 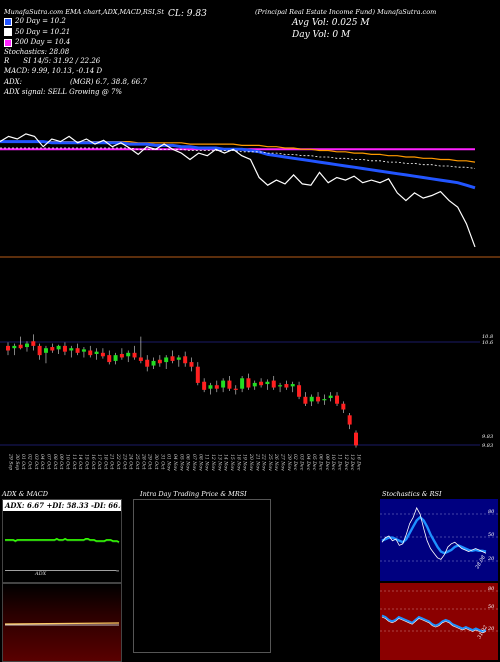 I want to click on adx-signal-text: ADX signal: SELL Growing @ 7%, so click(x=75, y=93).